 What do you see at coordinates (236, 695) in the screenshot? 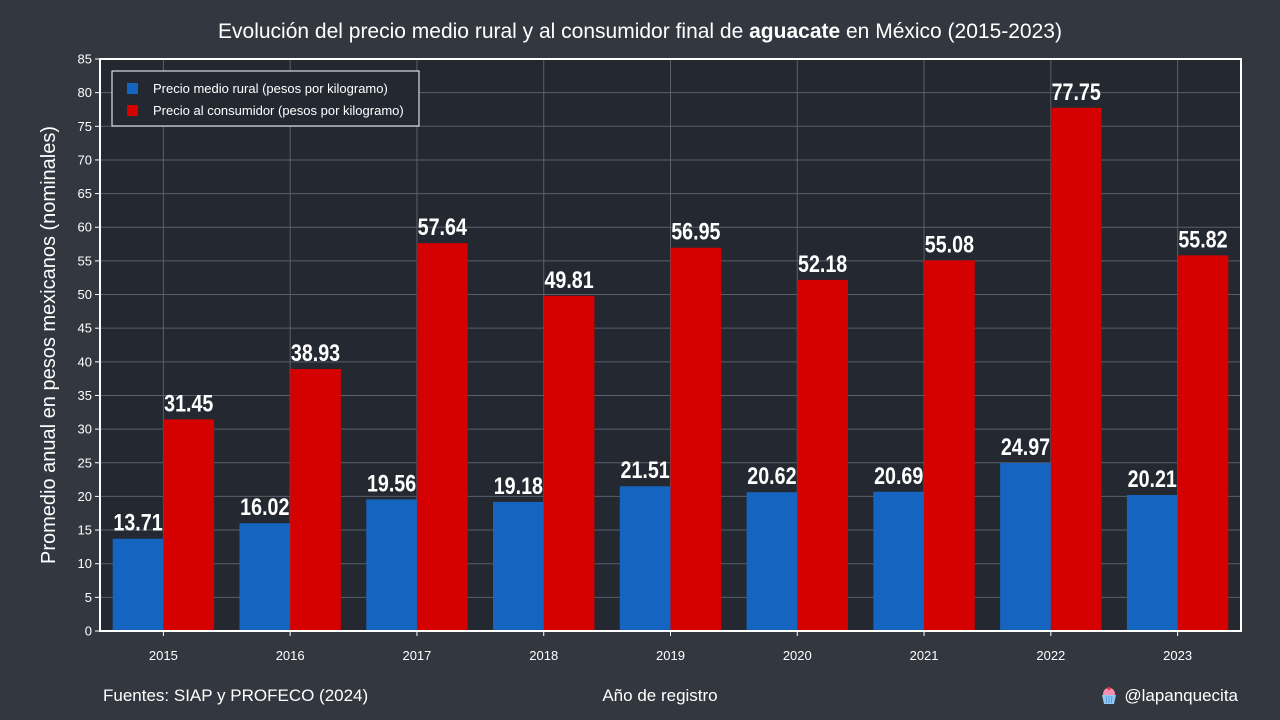
I see `source-note: Fuentes: SIAP y PROFECO (2024)` at bounding box center [236, 695].